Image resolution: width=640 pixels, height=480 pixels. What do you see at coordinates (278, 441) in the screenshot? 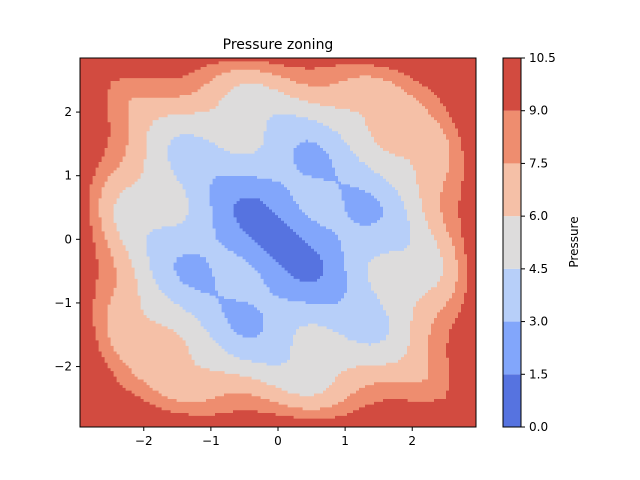
I see `x-tick-label: 0` at bounding box center [278, 441].